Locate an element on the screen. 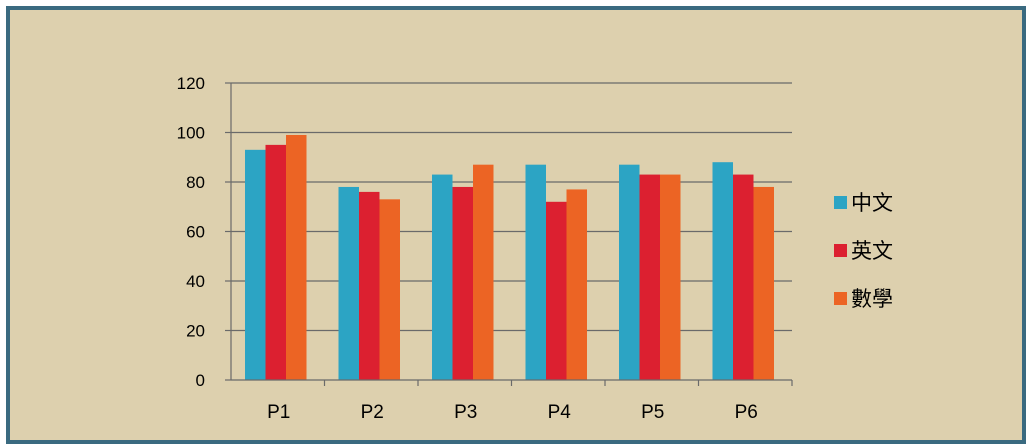  x-tick-label: P5 is located at coordinates (652, 412).